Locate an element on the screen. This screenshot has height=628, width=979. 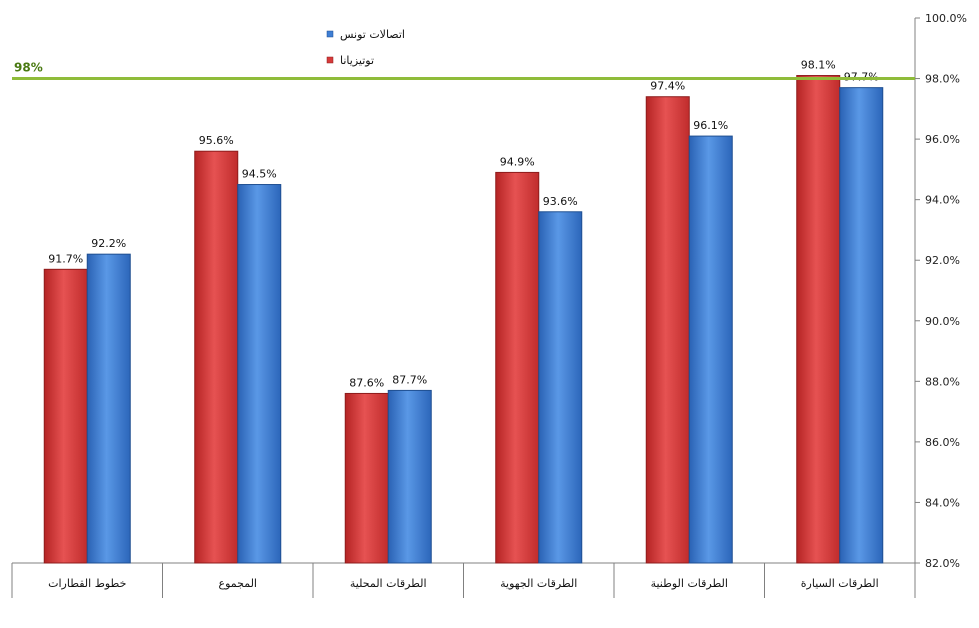
category-label: الطرقات المحلية is located at coordinates (388, 583).